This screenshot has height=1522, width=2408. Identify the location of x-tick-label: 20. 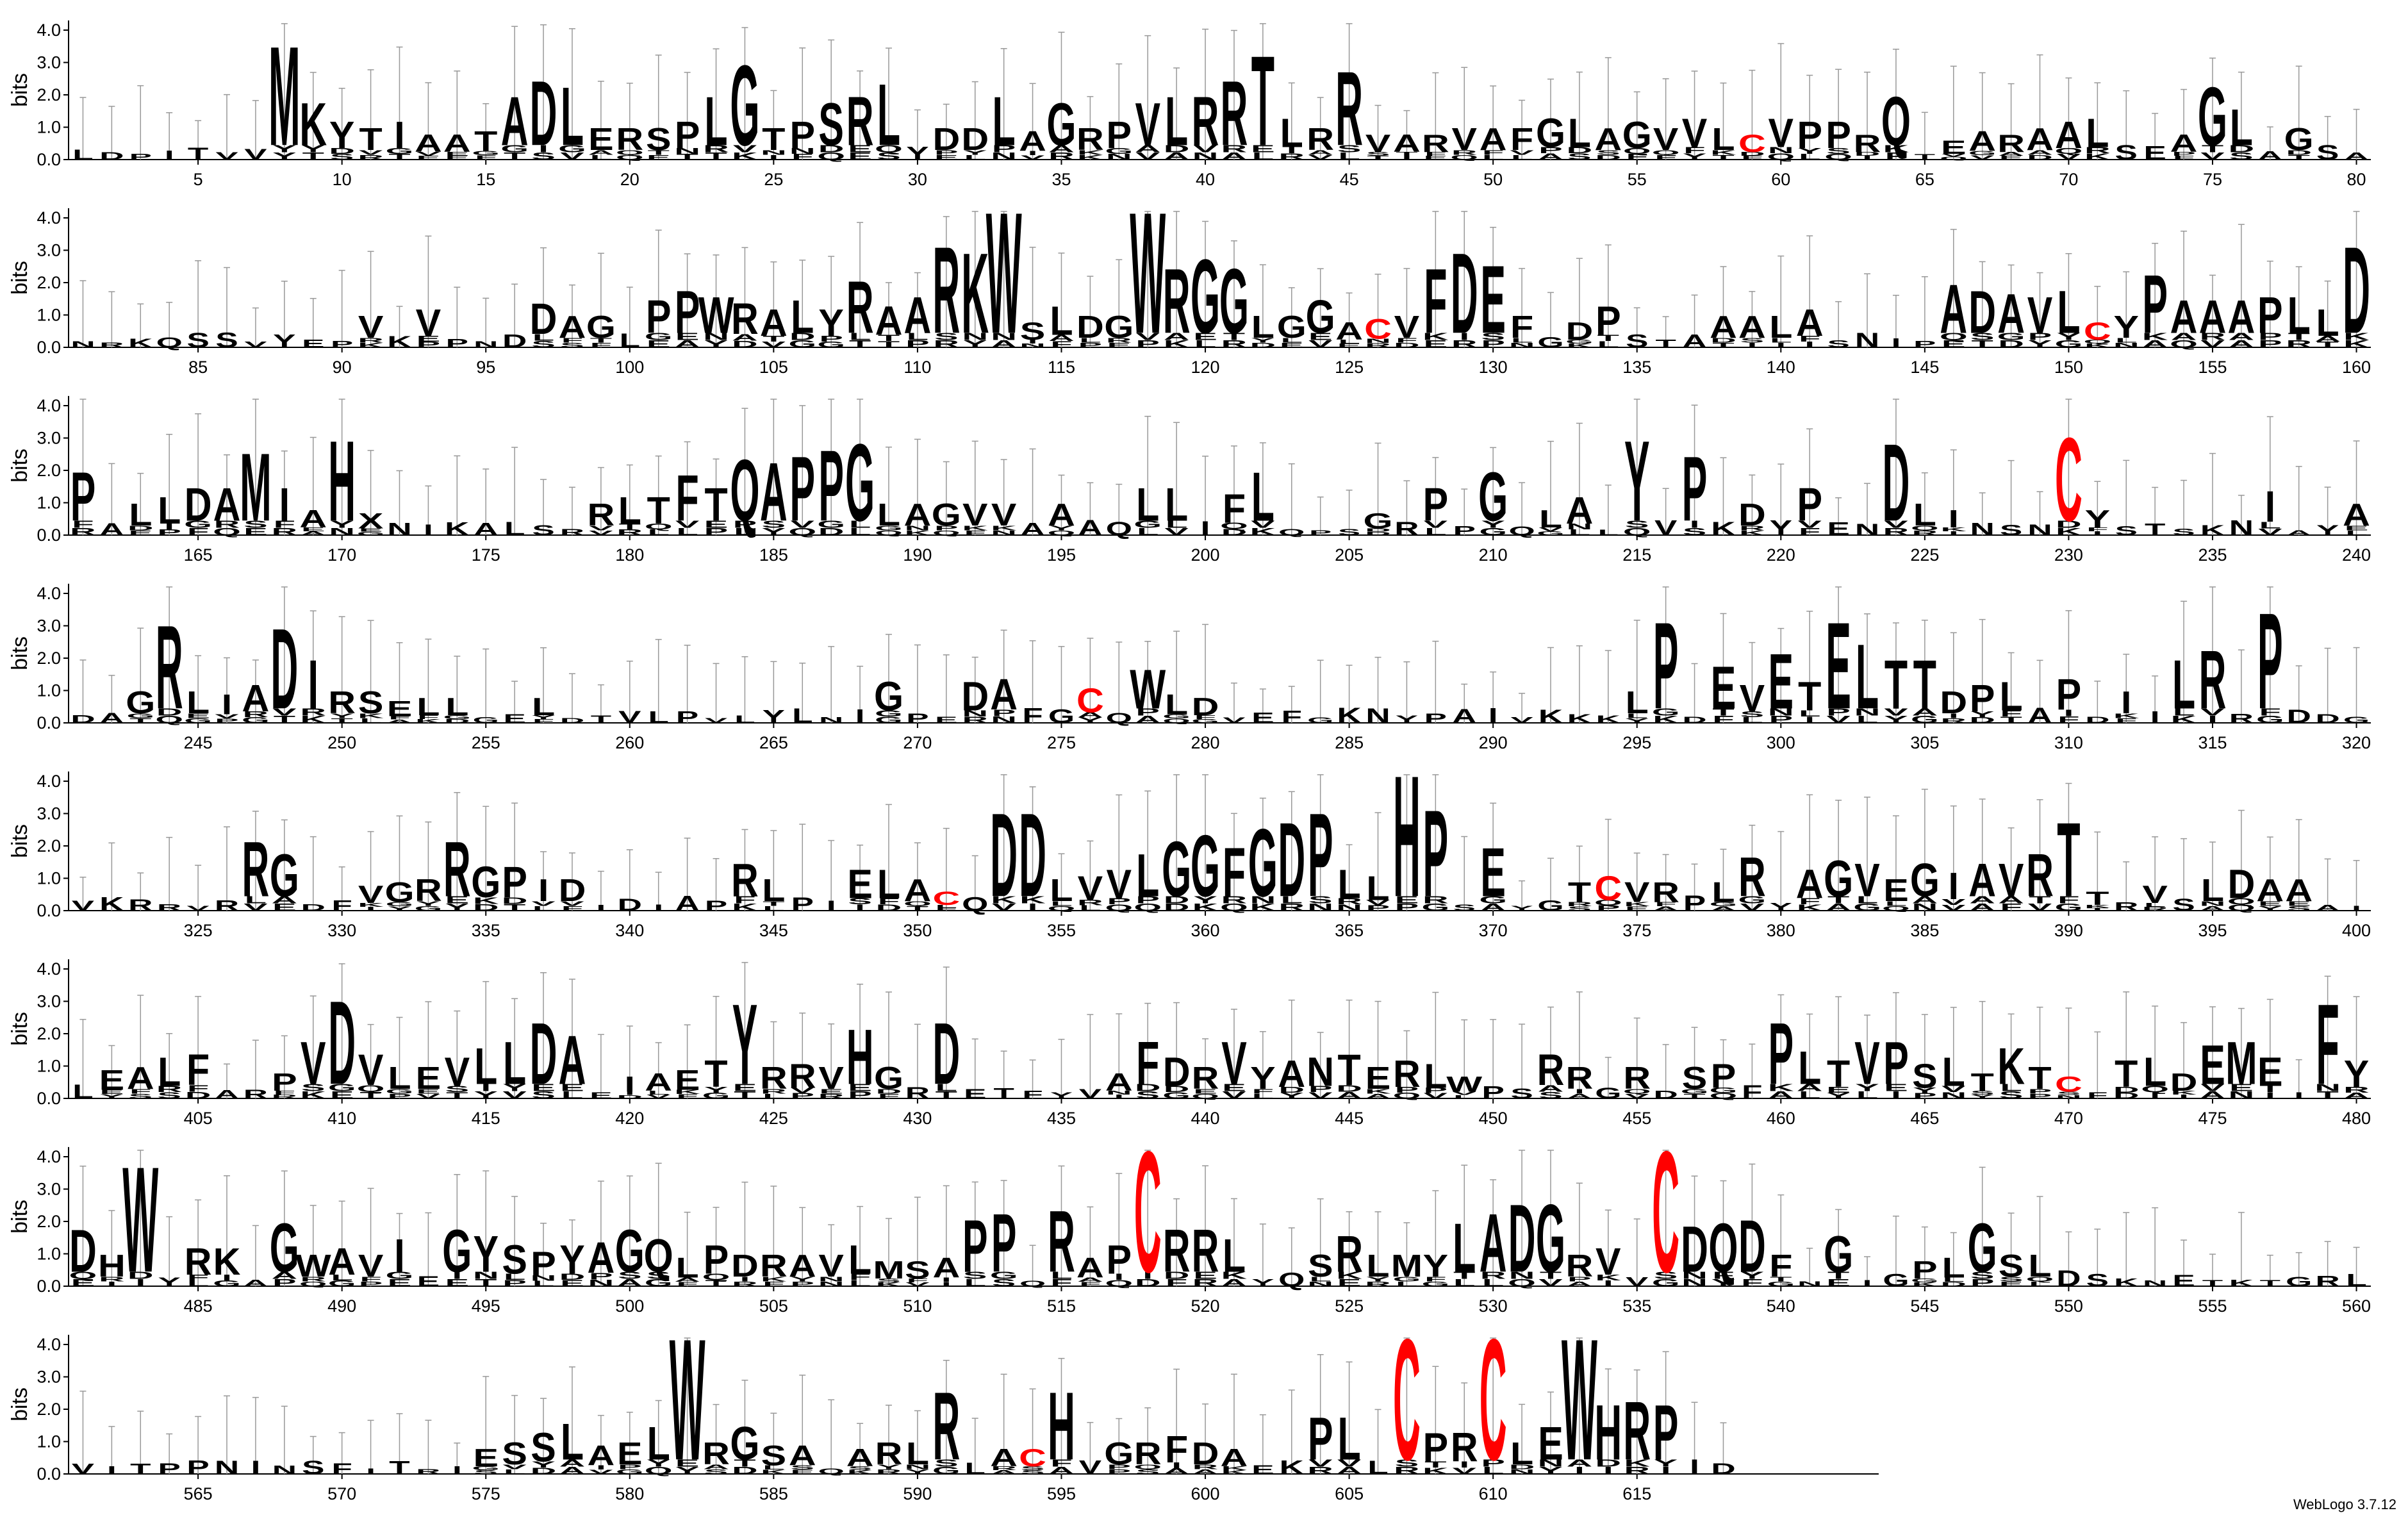
(629, 179).